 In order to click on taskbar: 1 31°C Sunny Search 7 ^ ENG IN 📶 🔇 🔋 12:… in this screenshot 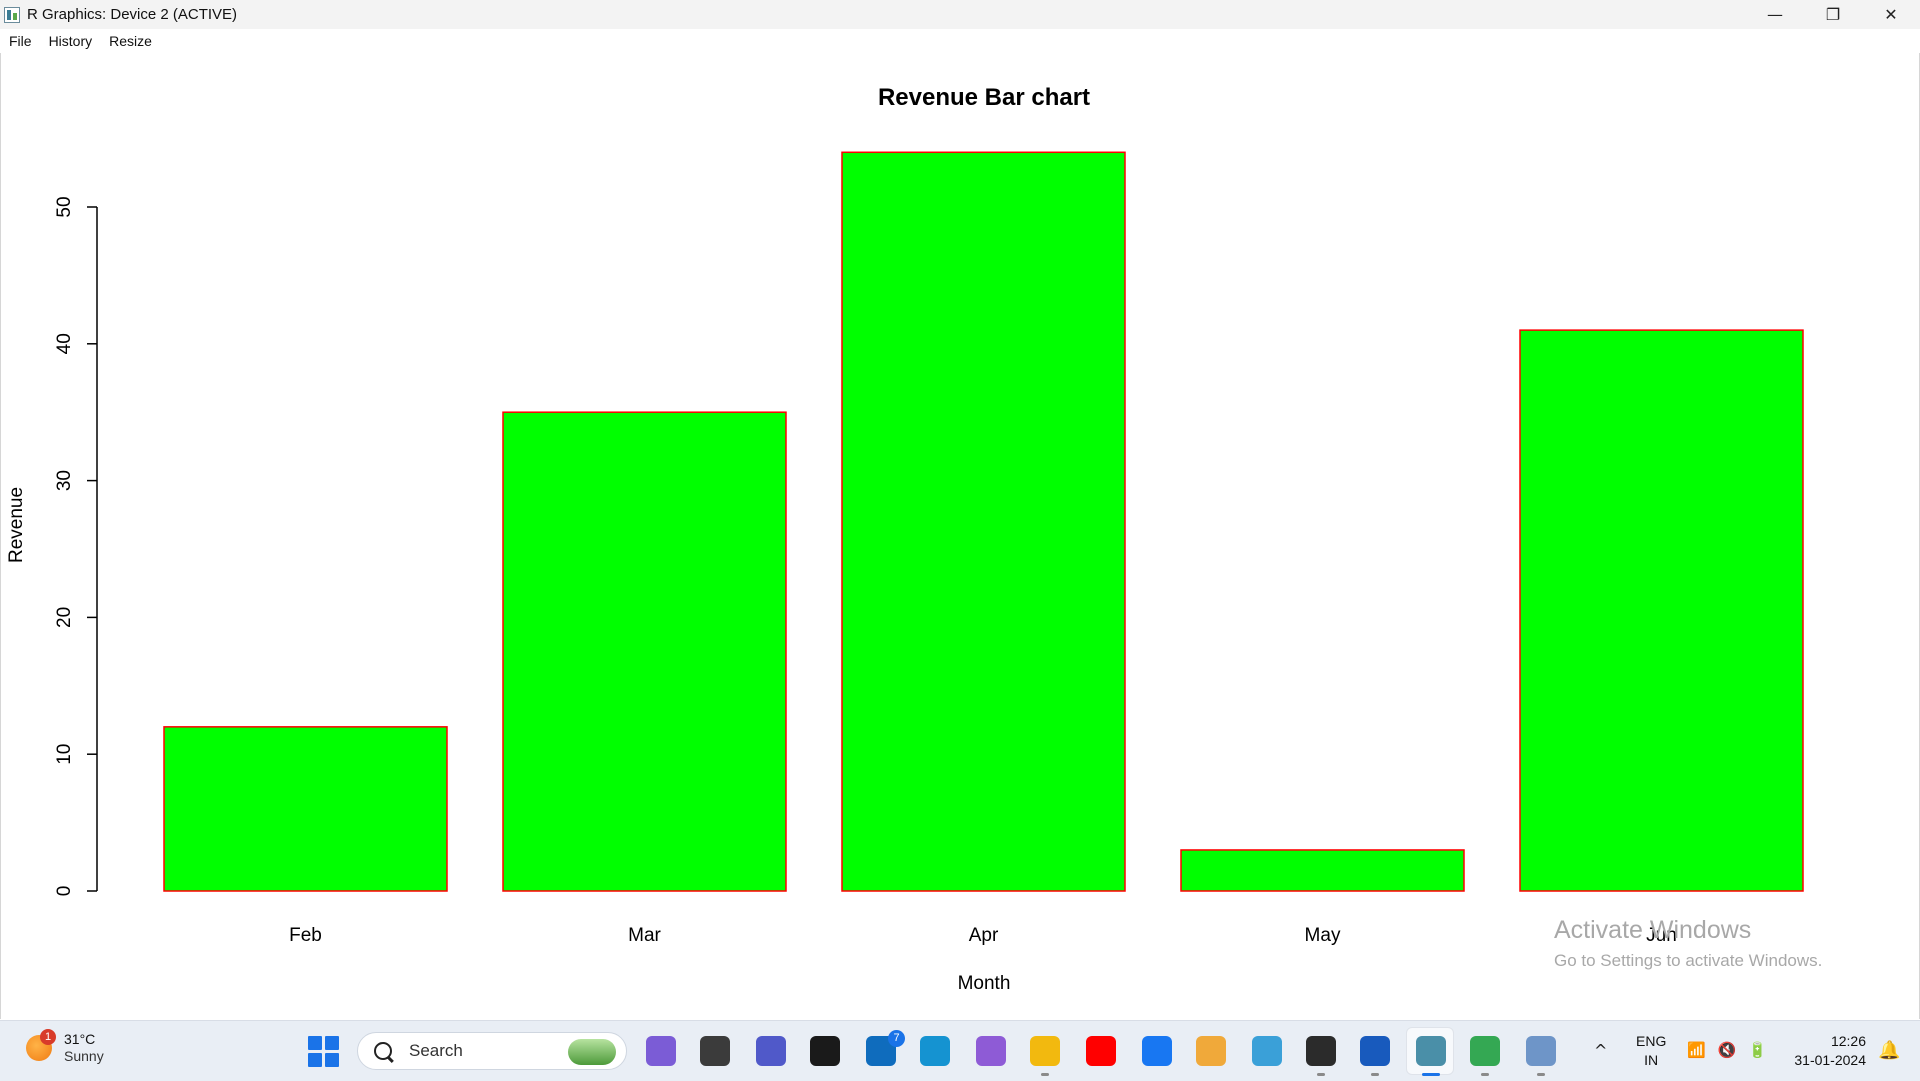, I will do `click(960, 1050)`.